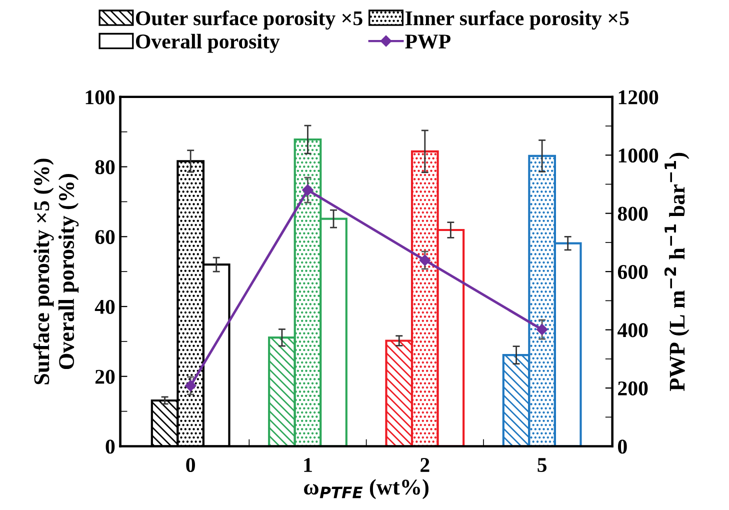 The image size is (729, 510). I want to click on y2-tick-label: 800, so click(633, 213).